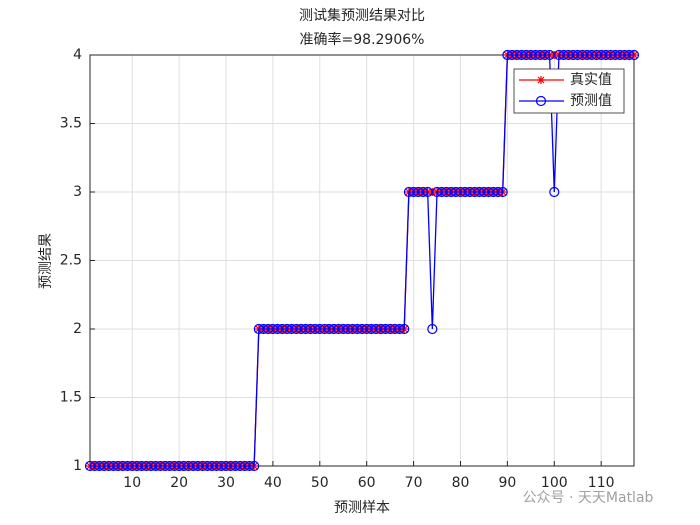 This screenshot has height=525, width=700. What do you see at coordinates (362, 15) in the screenshot?
I see `chart-title: 测试集预测结果对比` at bounding box center [362, 15].